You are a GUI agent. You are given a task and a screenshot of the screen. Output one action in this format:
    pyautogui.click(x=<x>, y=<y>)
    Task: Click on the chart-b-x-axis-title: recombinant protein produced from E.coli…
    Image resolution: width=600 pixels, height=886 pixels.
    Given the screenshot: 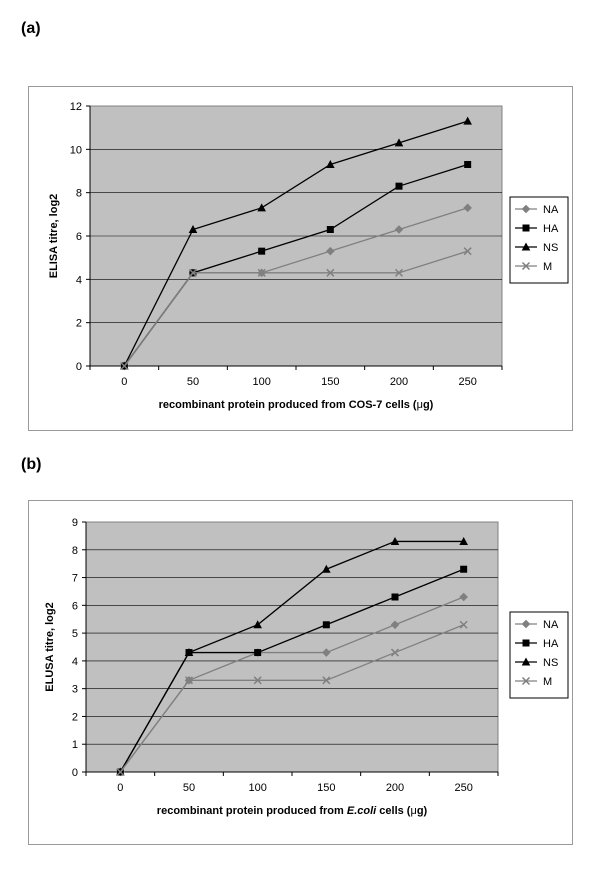 What is the action you would take?
    pyautogui.click(x=292, y=811)
    